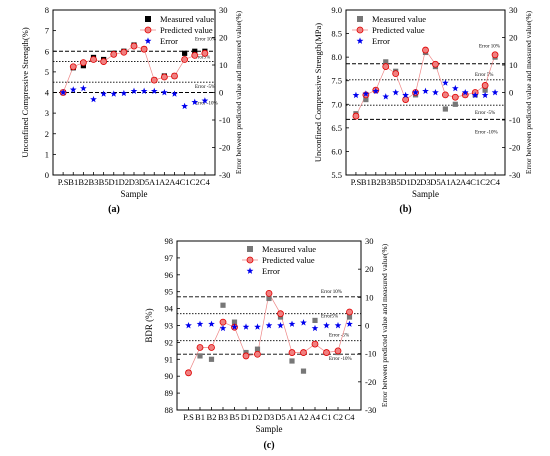 This screenshot has width=550, height=456. What do you see at coordinates (83, 182) in the screenshot?
I see `x-tick-label: B2` at bounding box center [83, 182].